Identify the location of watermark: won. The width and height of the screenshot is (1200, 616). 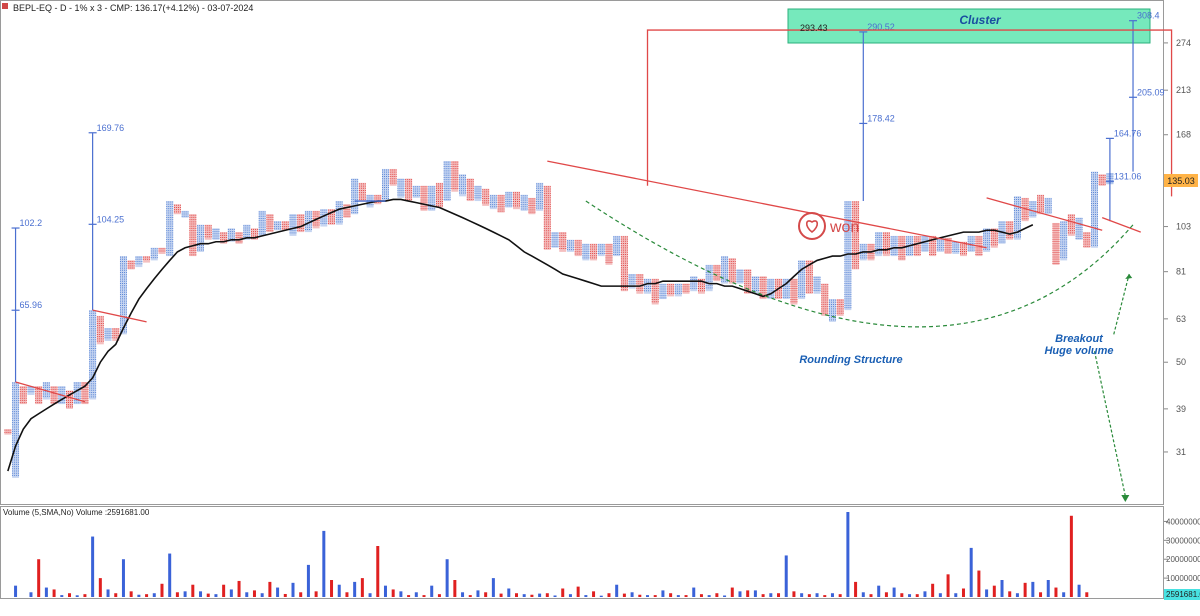
(828, 226).